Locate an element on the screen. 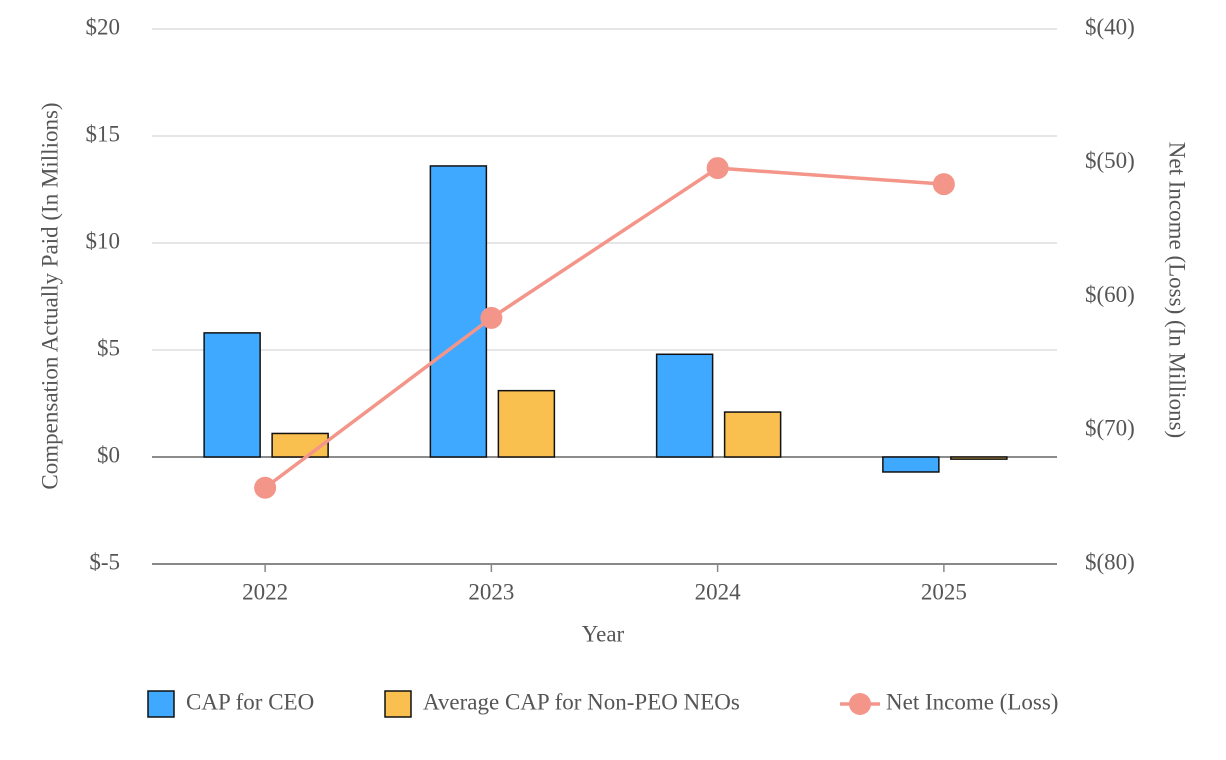 This screenshot has width=1226, height=760. y-tick-label: $5 is located at coordinates (108, 347).